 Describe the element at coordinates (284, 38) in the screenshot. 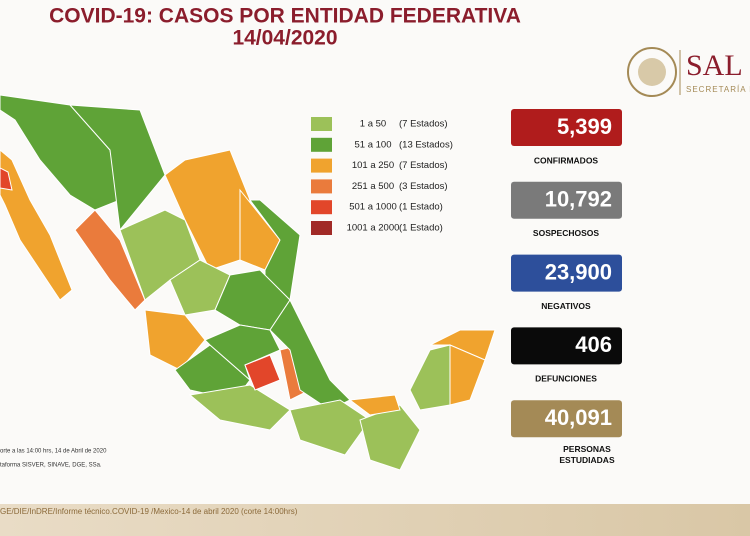

I see `date: 14/04/2020` at that location.